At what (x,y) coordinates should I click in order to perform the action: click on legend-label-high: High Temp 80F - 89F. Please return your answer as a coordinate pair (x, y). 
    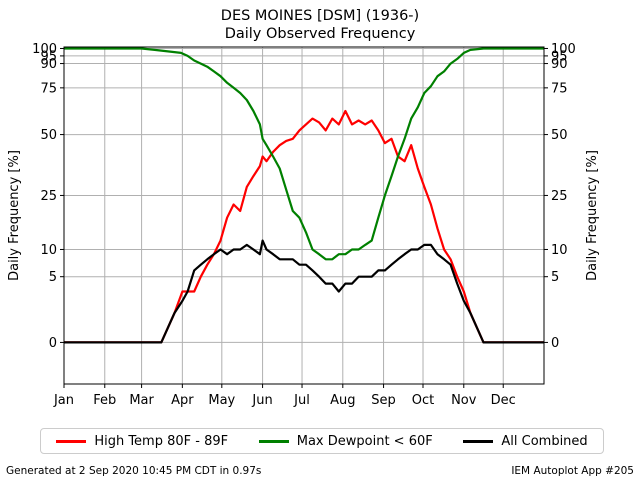
    Looking at the image, I should click on (161, 441).